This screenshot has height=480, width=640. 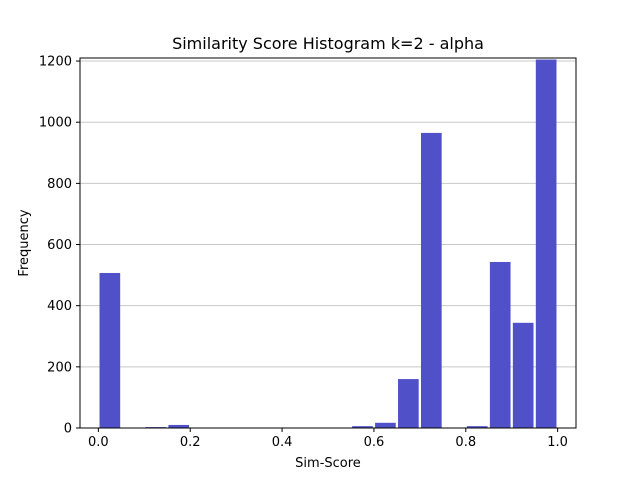 What do you see at coordinates (24, 242) in the screenshot?
I see `y-axis-label: Frequency` at bounding box center [24, 242].